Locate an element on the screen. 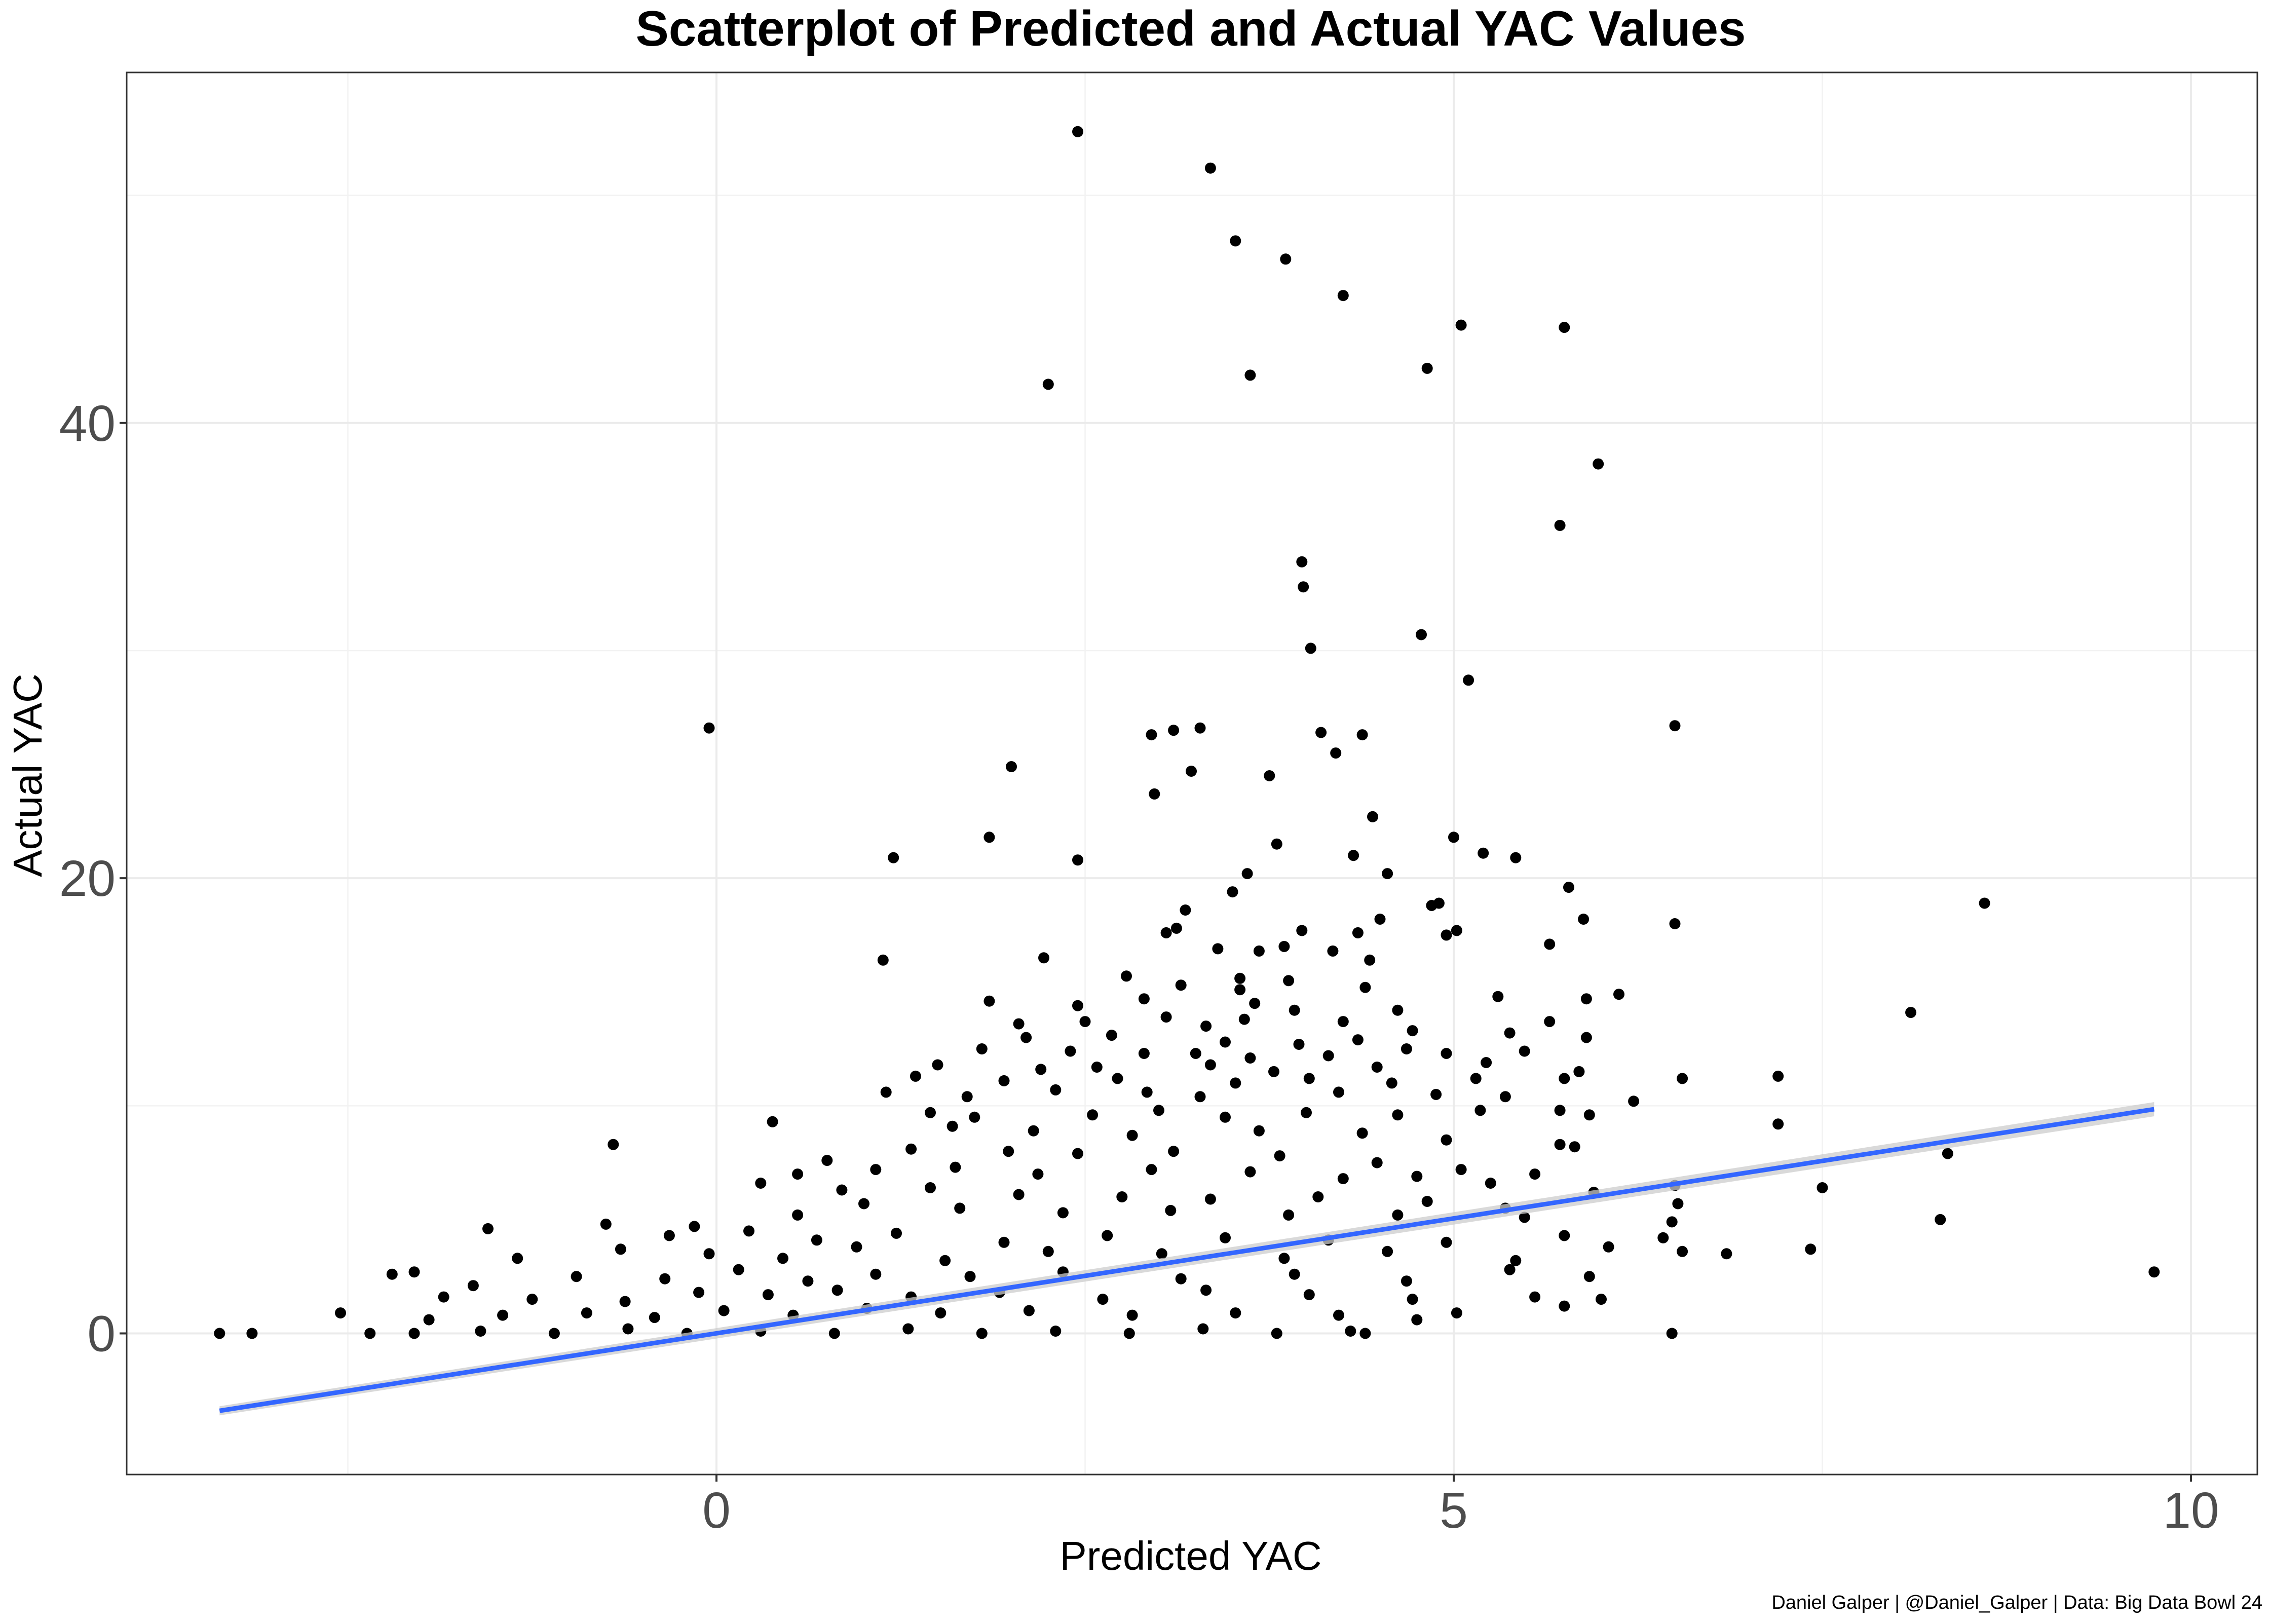 This screenshot has width=2270, height=1624. x-tick-label: 5 is located at coordinates (1454, 1511).